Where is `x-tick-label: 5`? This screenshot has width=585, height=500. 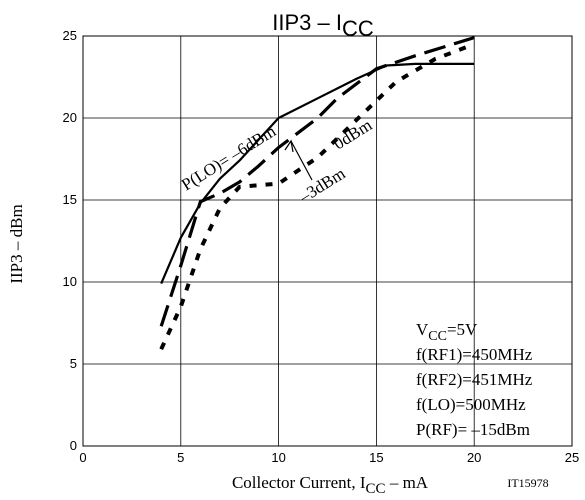
x-tick-label: 5 is located at coordinates (180, 457).